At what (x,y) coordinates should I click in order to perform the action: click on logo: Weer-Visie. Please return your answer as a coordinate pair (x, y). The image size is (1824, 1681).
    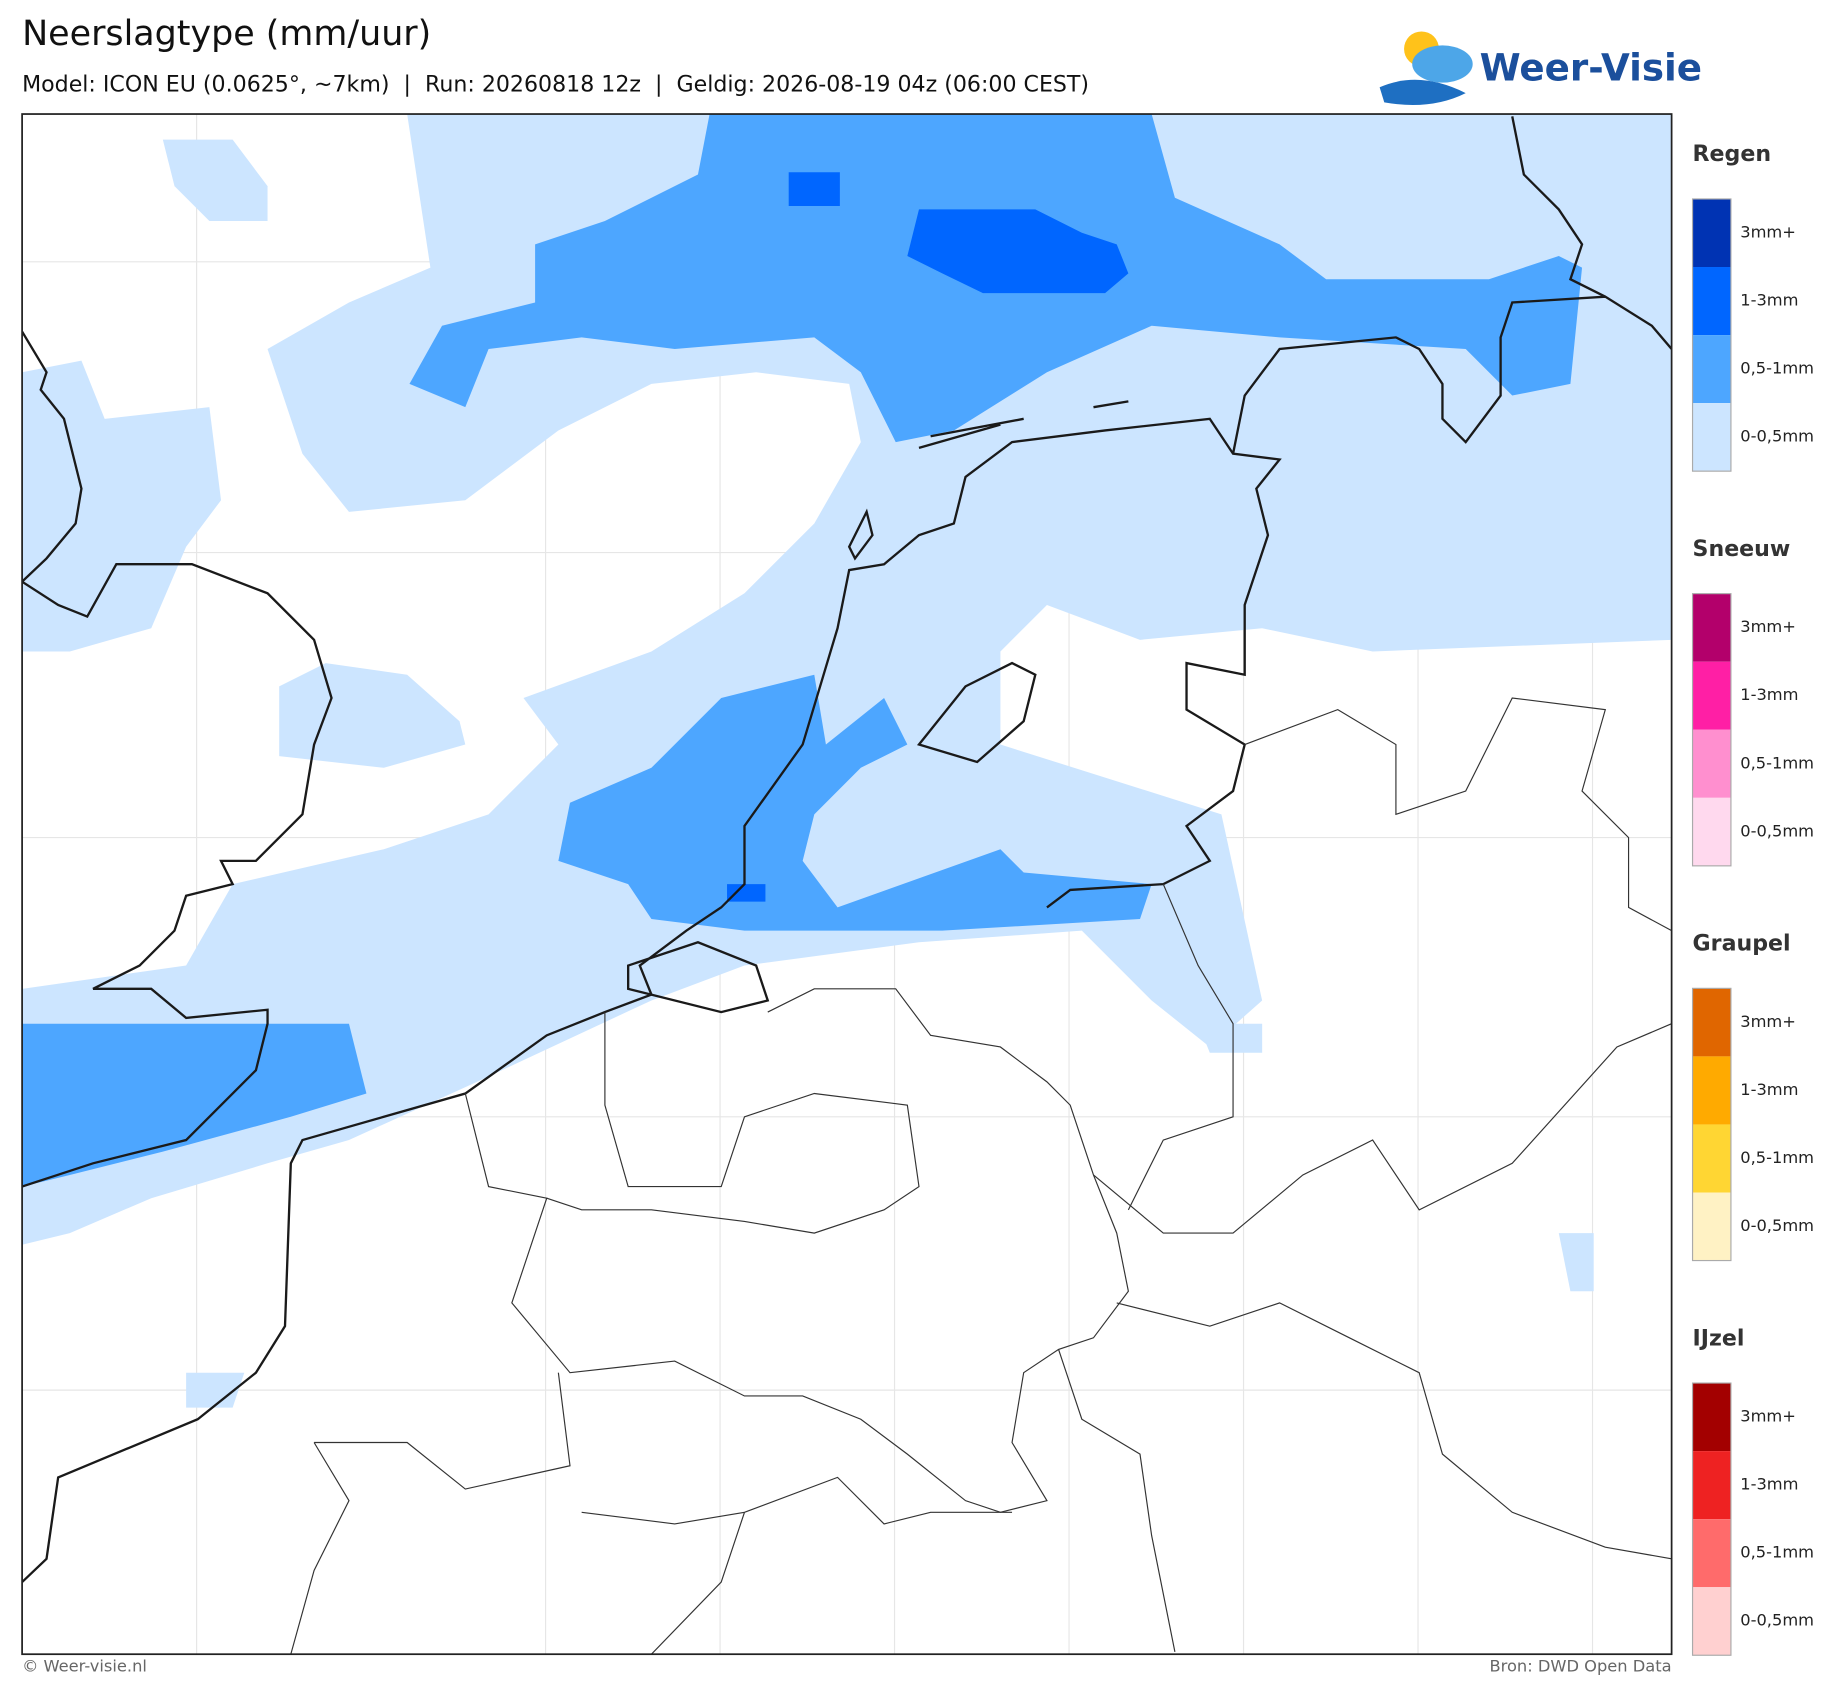
    Looking at the image, I should click on (1540, 68).